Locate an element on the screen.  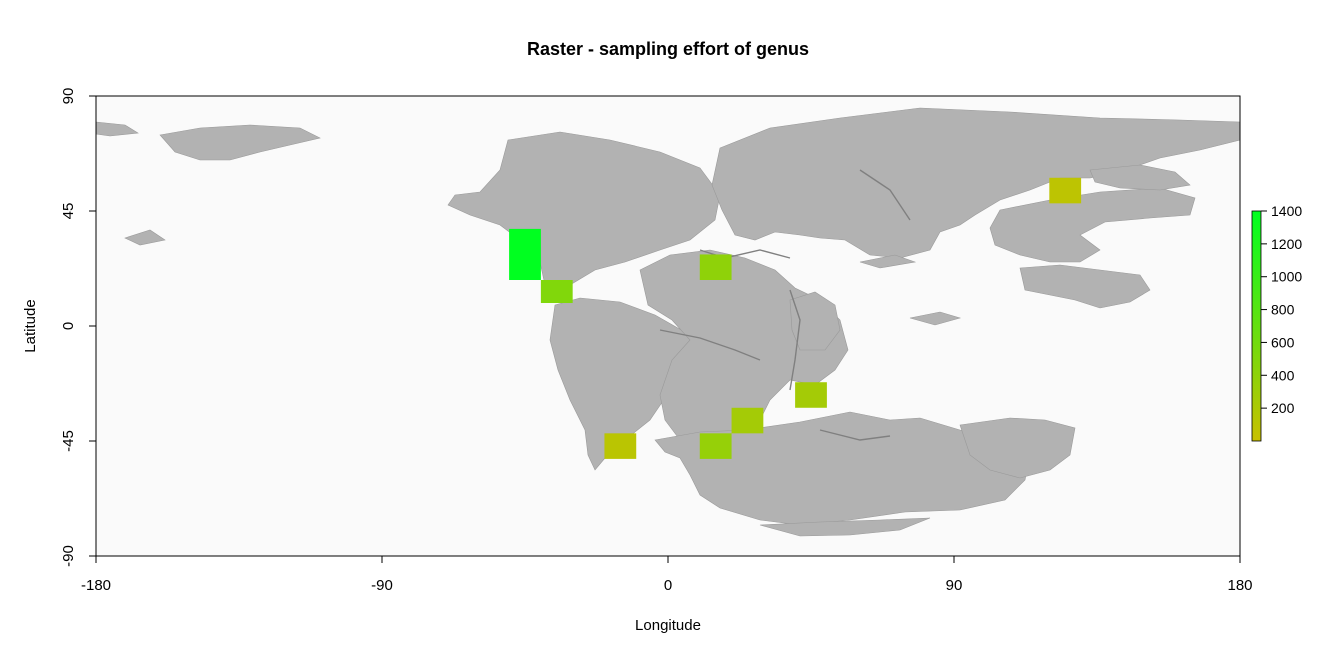
y-axis: -90 -45 0 45 90 Latitude is located at coordinates (59, 327).